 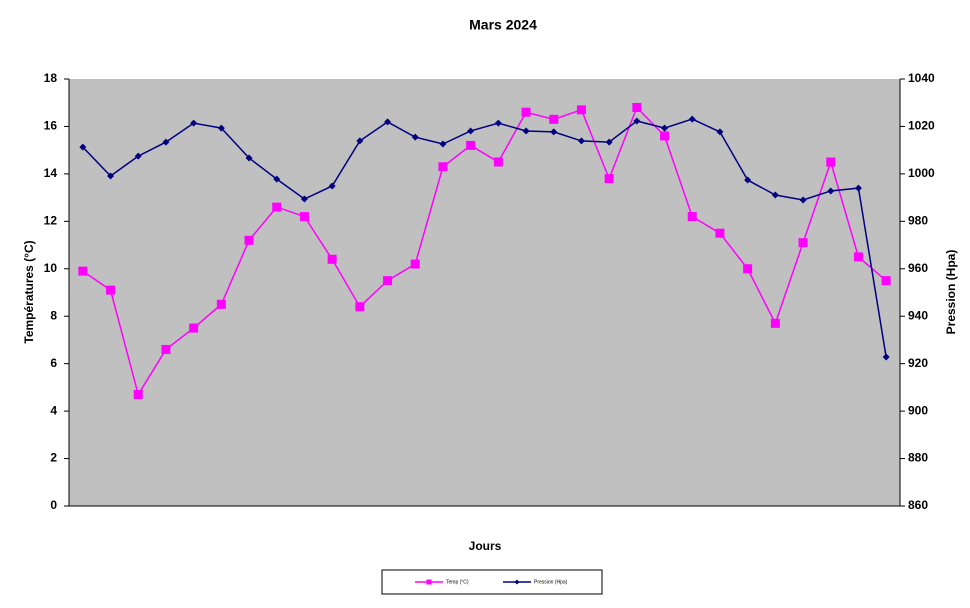 I want to click on y2-tick-label: 960, so click(x=918, y=268).